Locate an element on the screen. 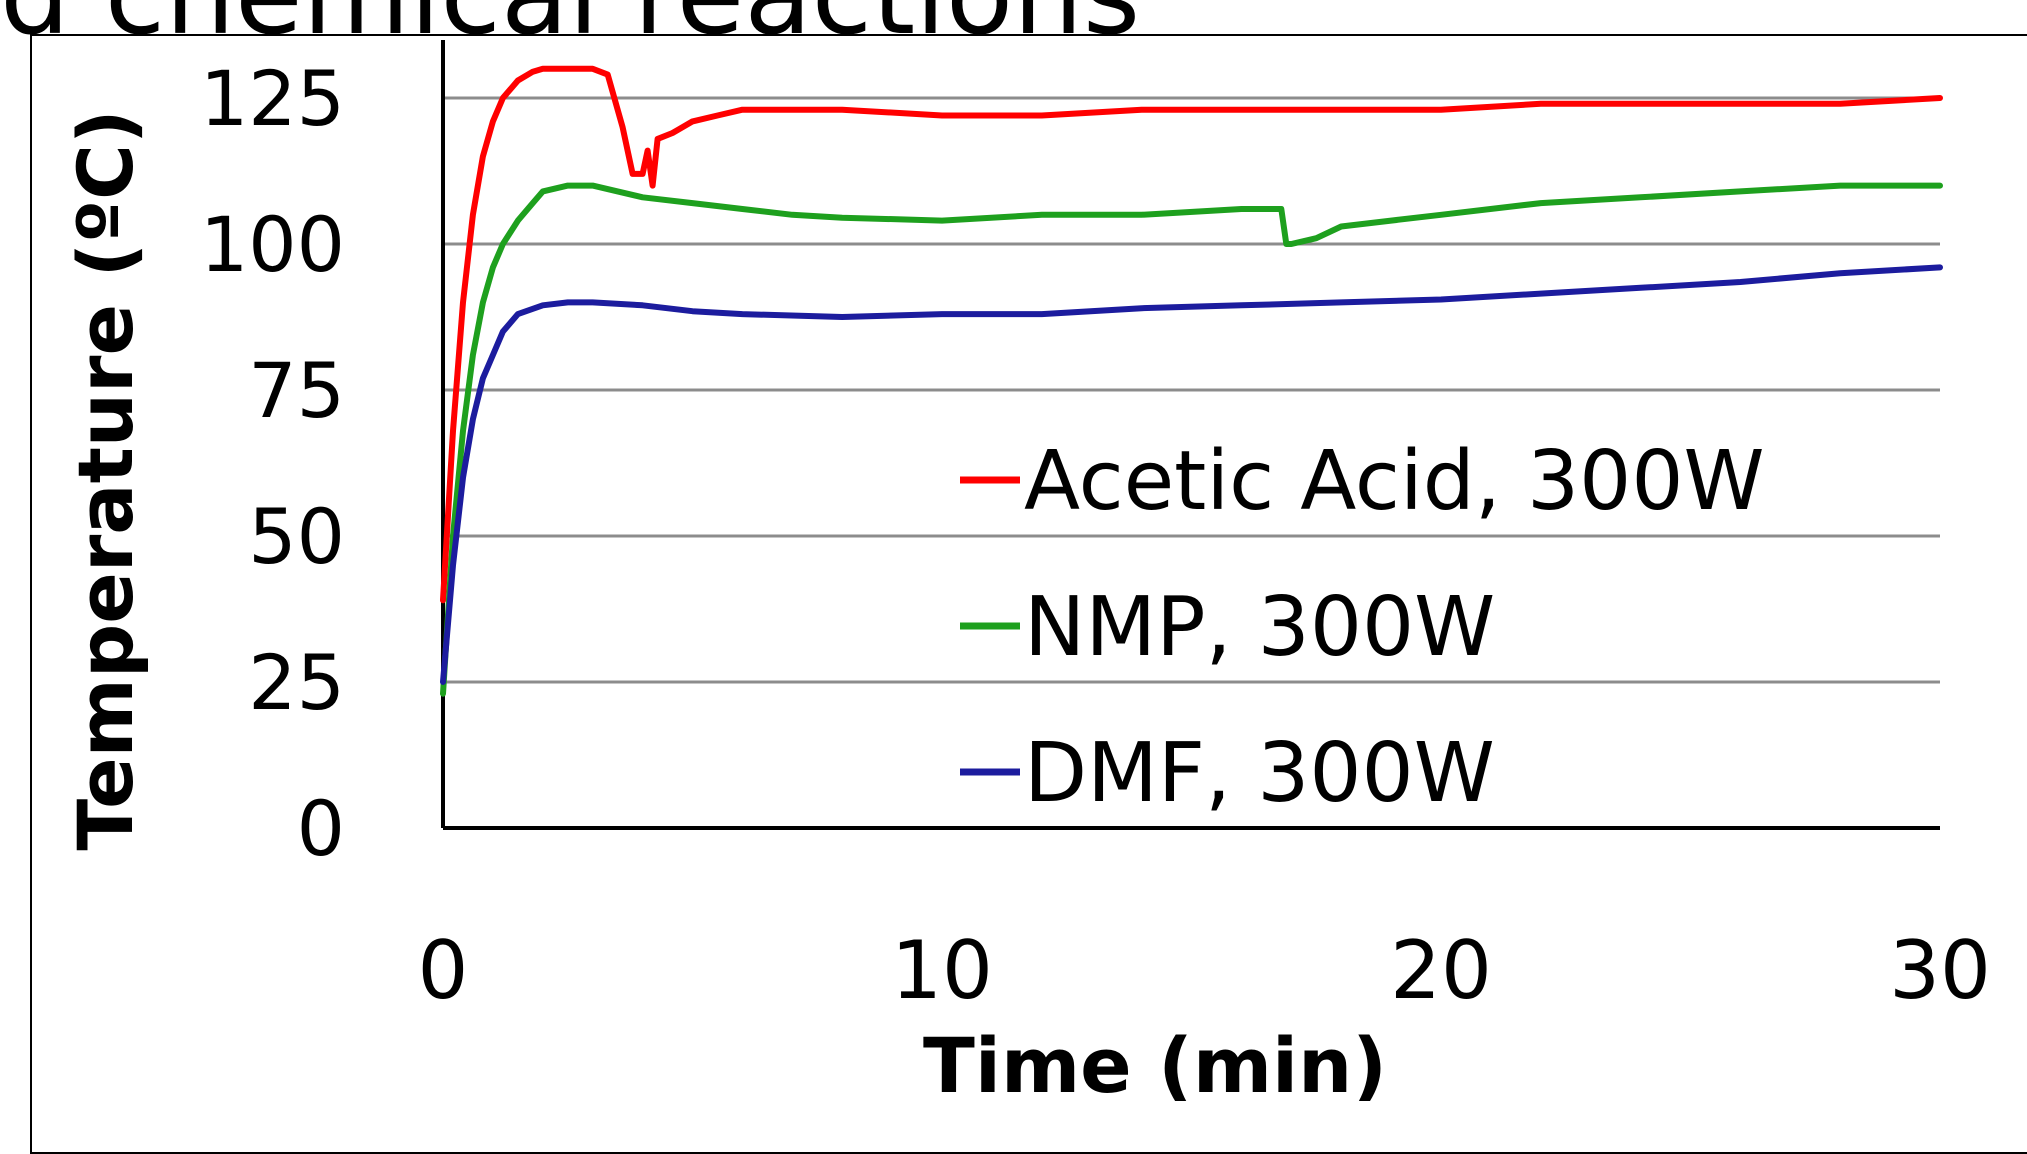  legend: Acetic Acid, 300W NMP, 300W DMF, 300W is located at coordinates (1362, 627).